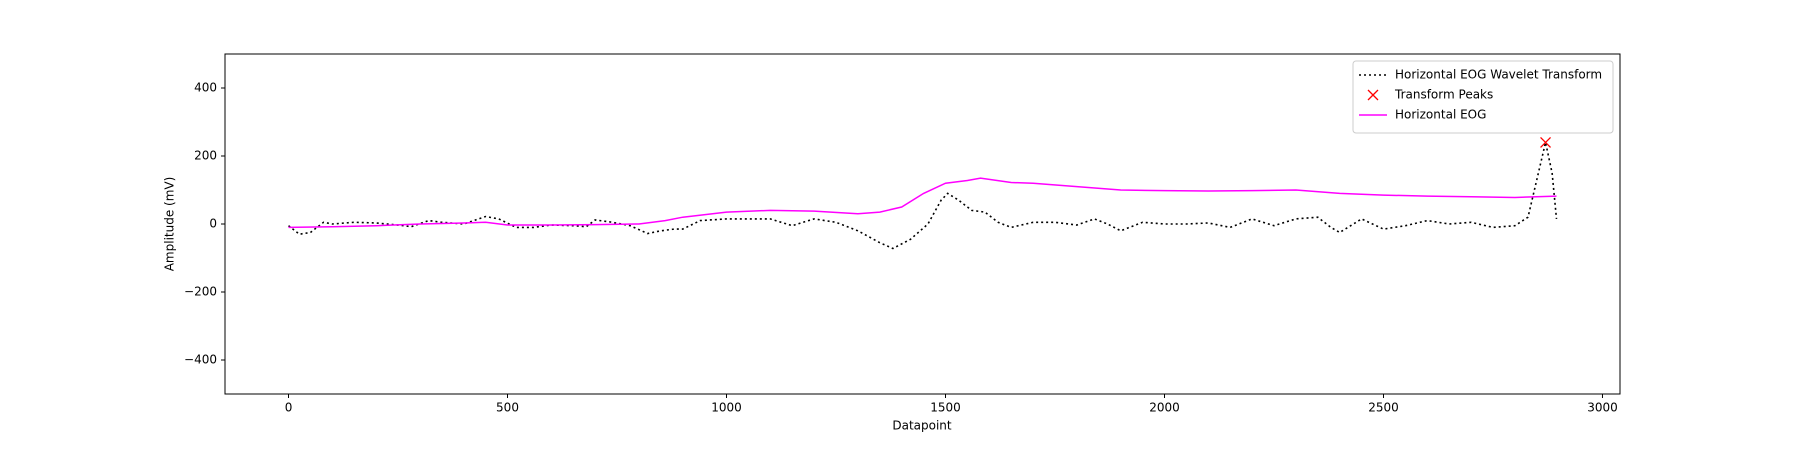 This screenshot has width=1800, height=450. Describe the element at coordinates (1602, 408) in the screenshot. I see `x-tick-label: 3000` at that location.